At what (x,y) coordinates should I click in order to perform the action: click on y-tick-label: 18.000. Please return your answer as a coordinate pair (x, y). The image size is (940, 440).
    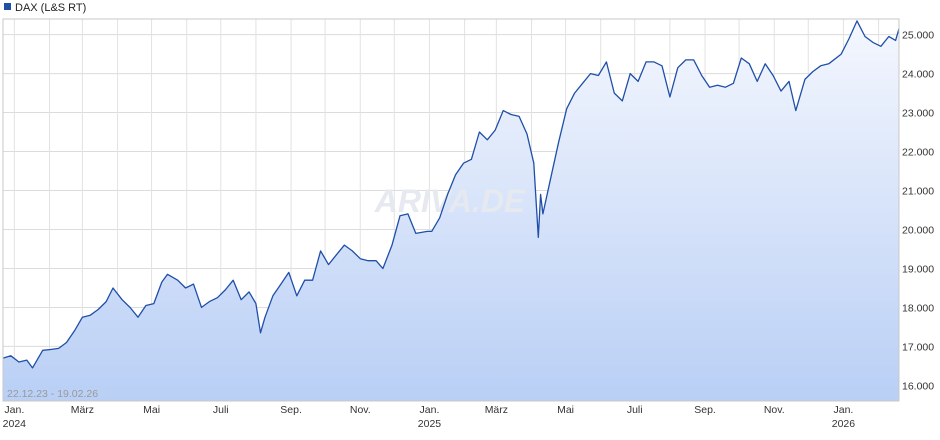
    Looking at the image, I should click on (918, 308).